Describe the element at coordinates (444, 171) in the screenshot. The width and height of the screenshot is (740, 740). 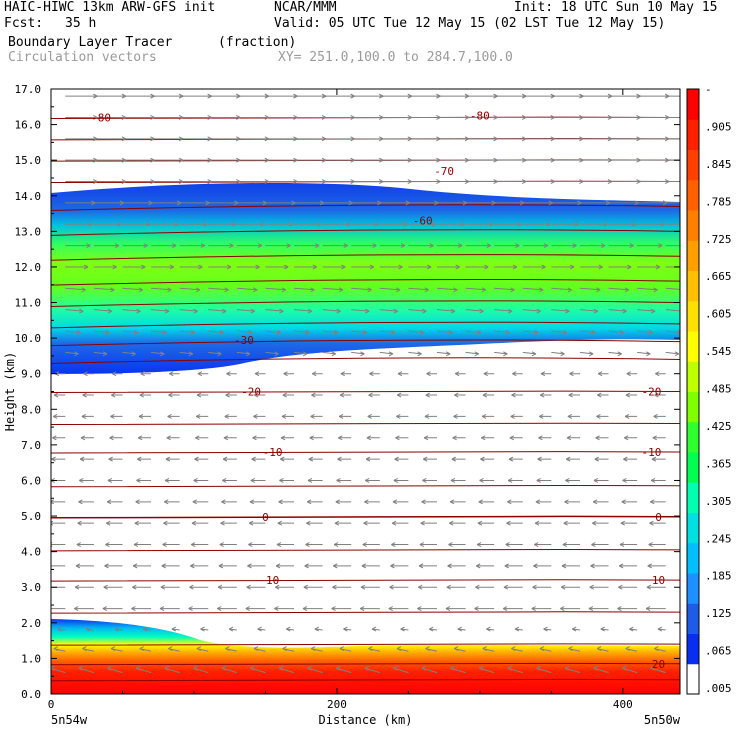
I see `contour-label: -70` at that location.